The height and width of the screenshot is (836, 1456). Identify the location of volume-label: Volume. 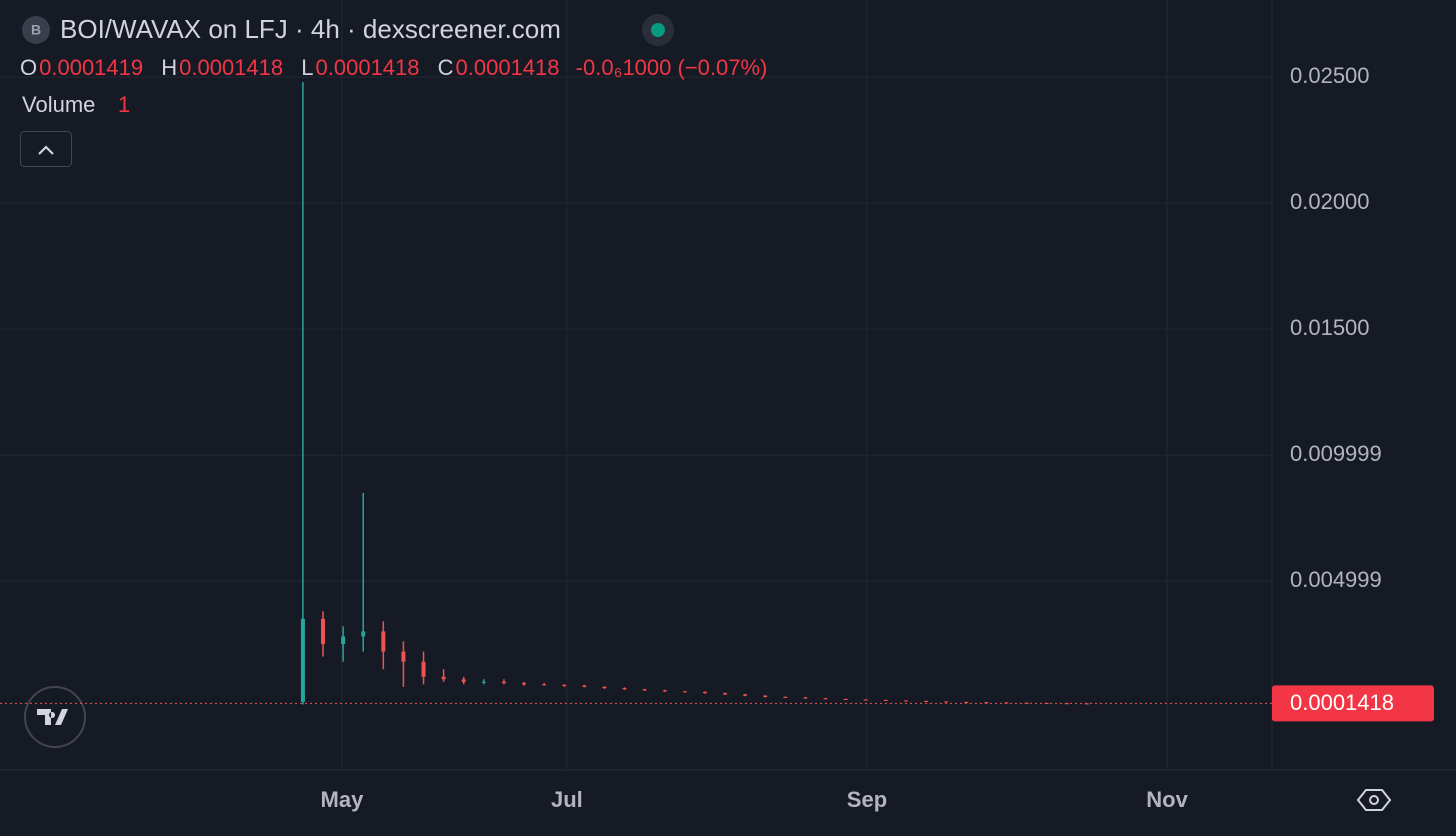
(58, 104).